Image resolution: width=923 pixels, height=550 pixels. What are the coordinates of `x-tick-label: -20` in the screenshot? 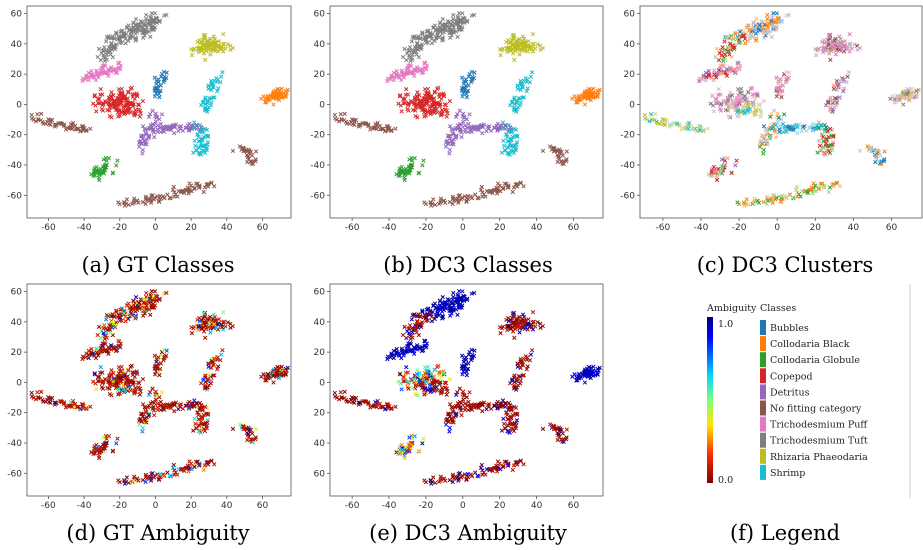 It's located at (119, 228).